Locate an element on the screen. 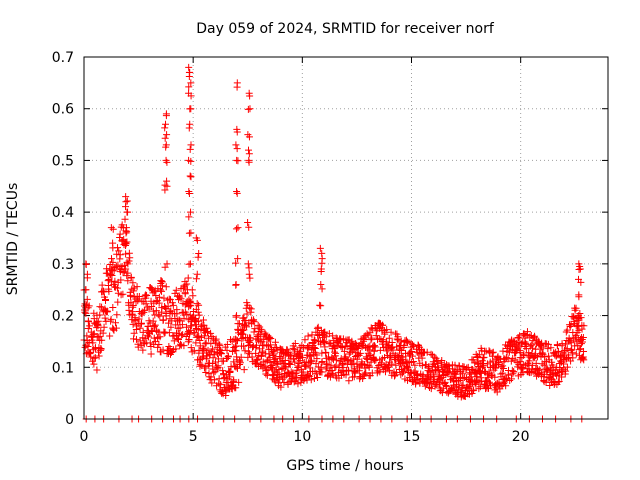  x-tick-label: 20 is located at coordinates (521, 437).